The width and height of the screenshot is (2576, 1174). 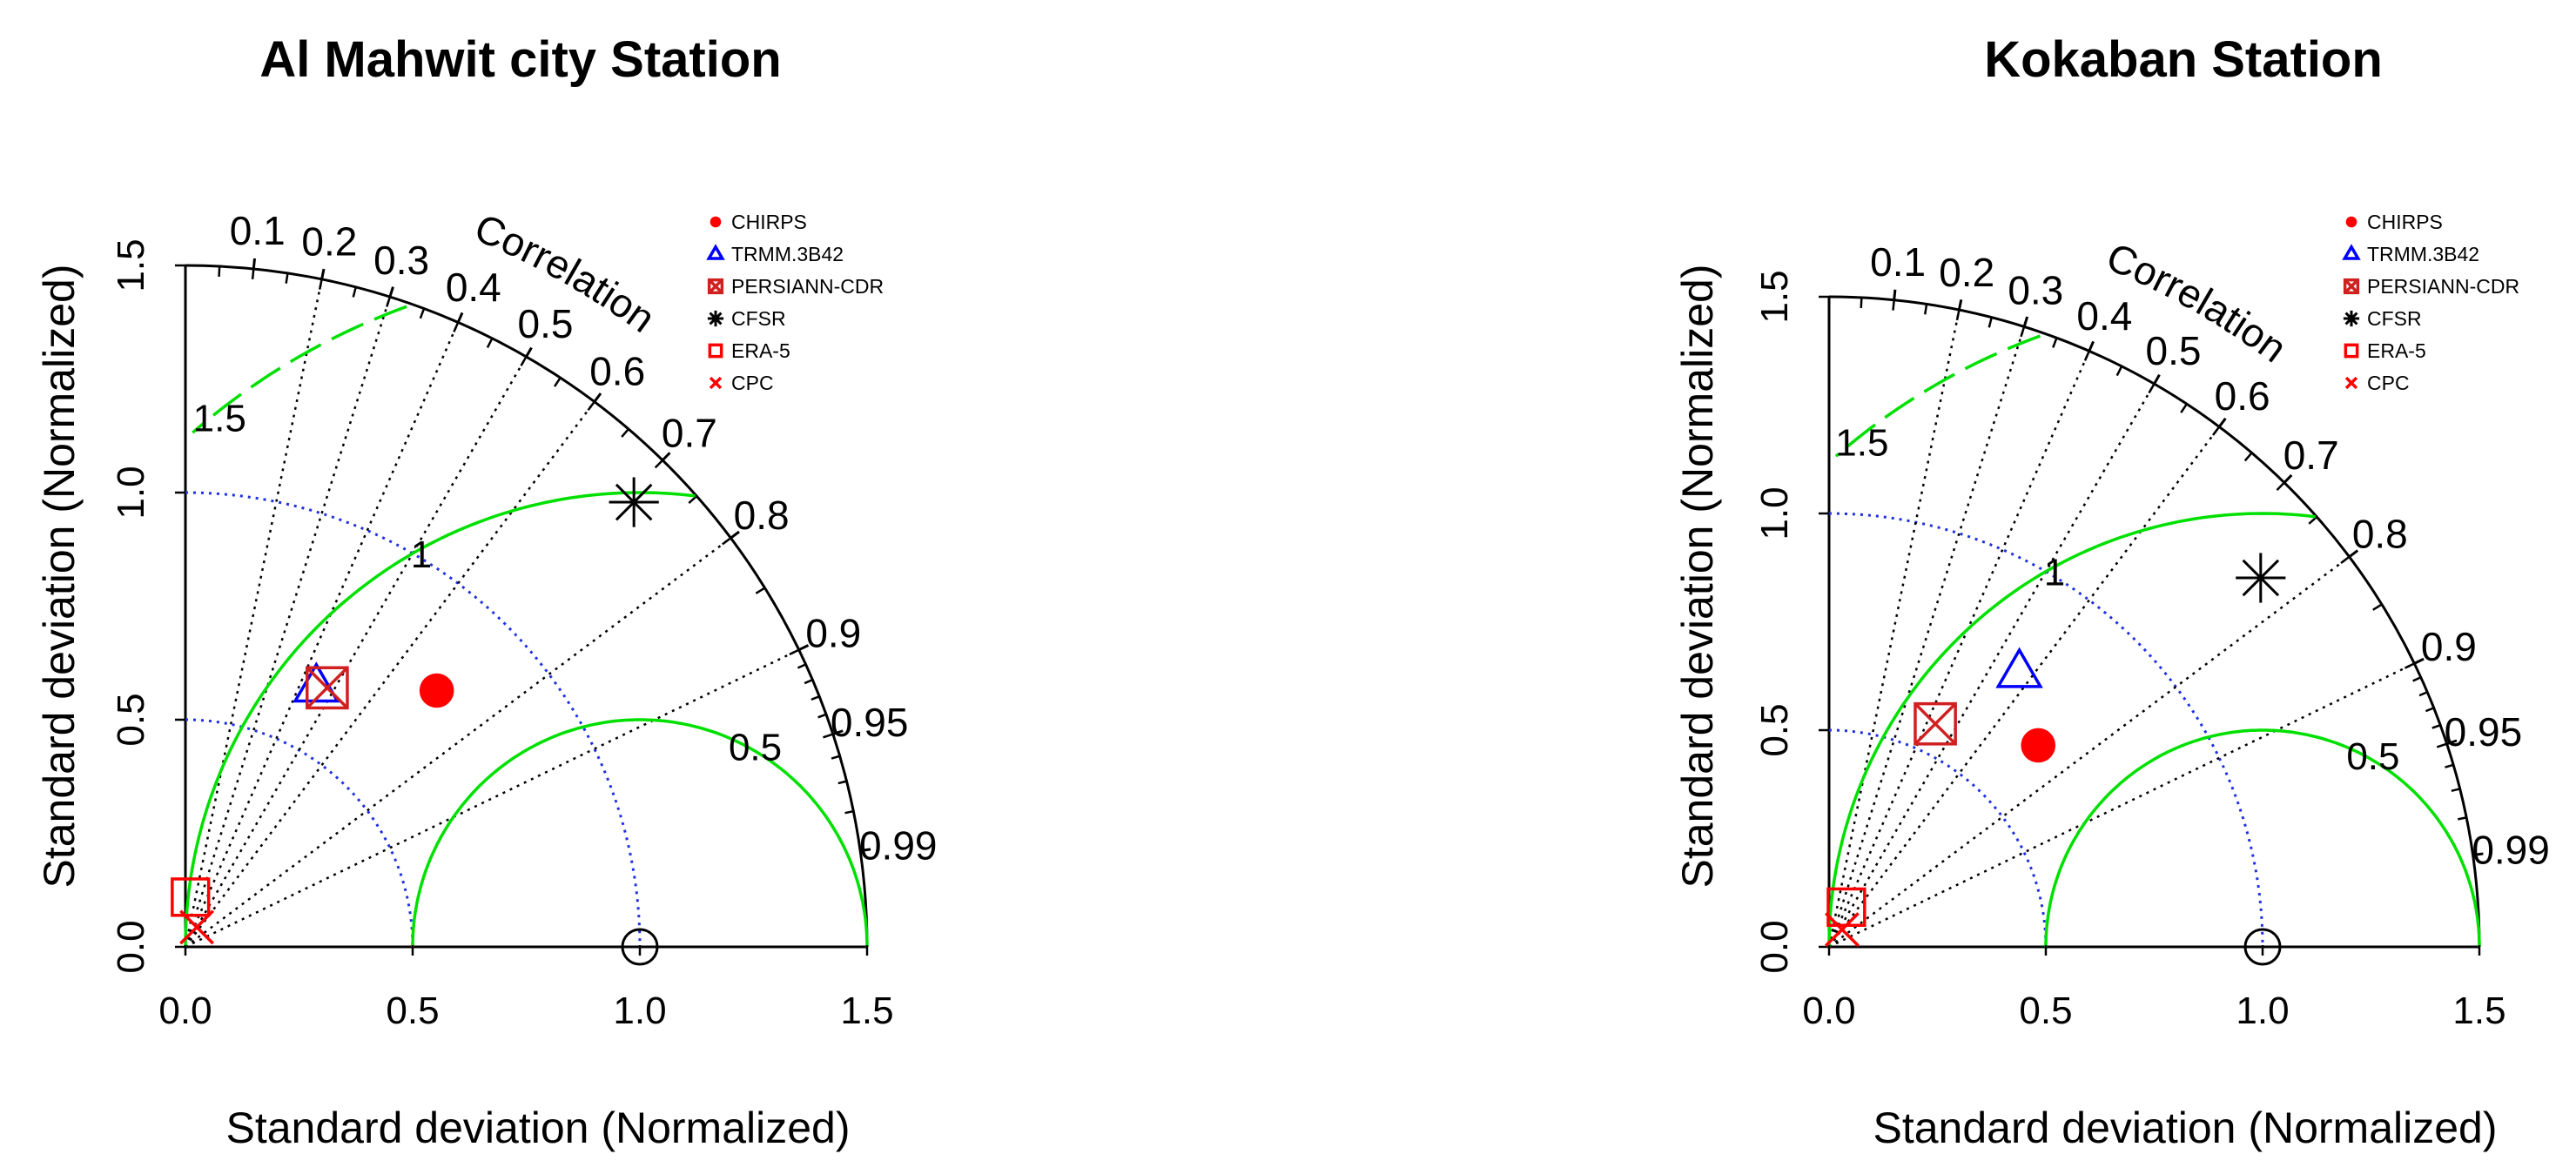 What do you see at coordinates (2045, 1011) in the screenshot?
I see `x-tick-label: 0.5` at bounding box center [2045, 1011].